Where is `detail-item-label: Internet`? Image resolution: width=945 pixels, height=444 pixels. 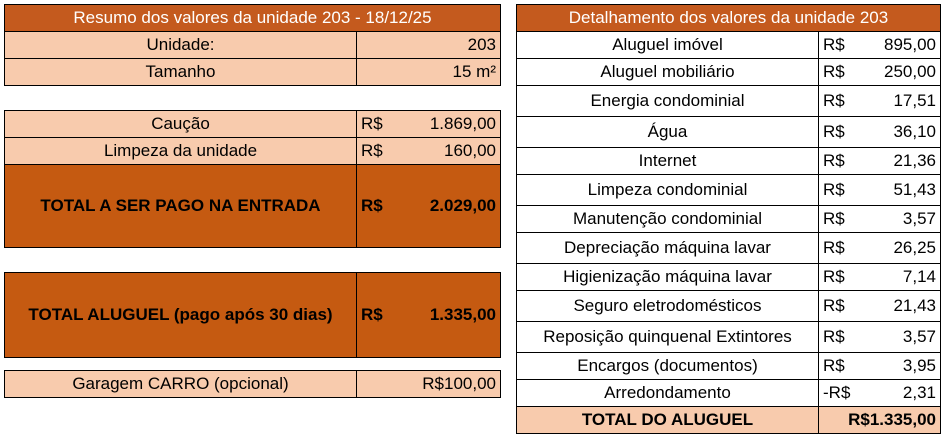 detail-item-label: Internet is located at coordinates (667, 161).